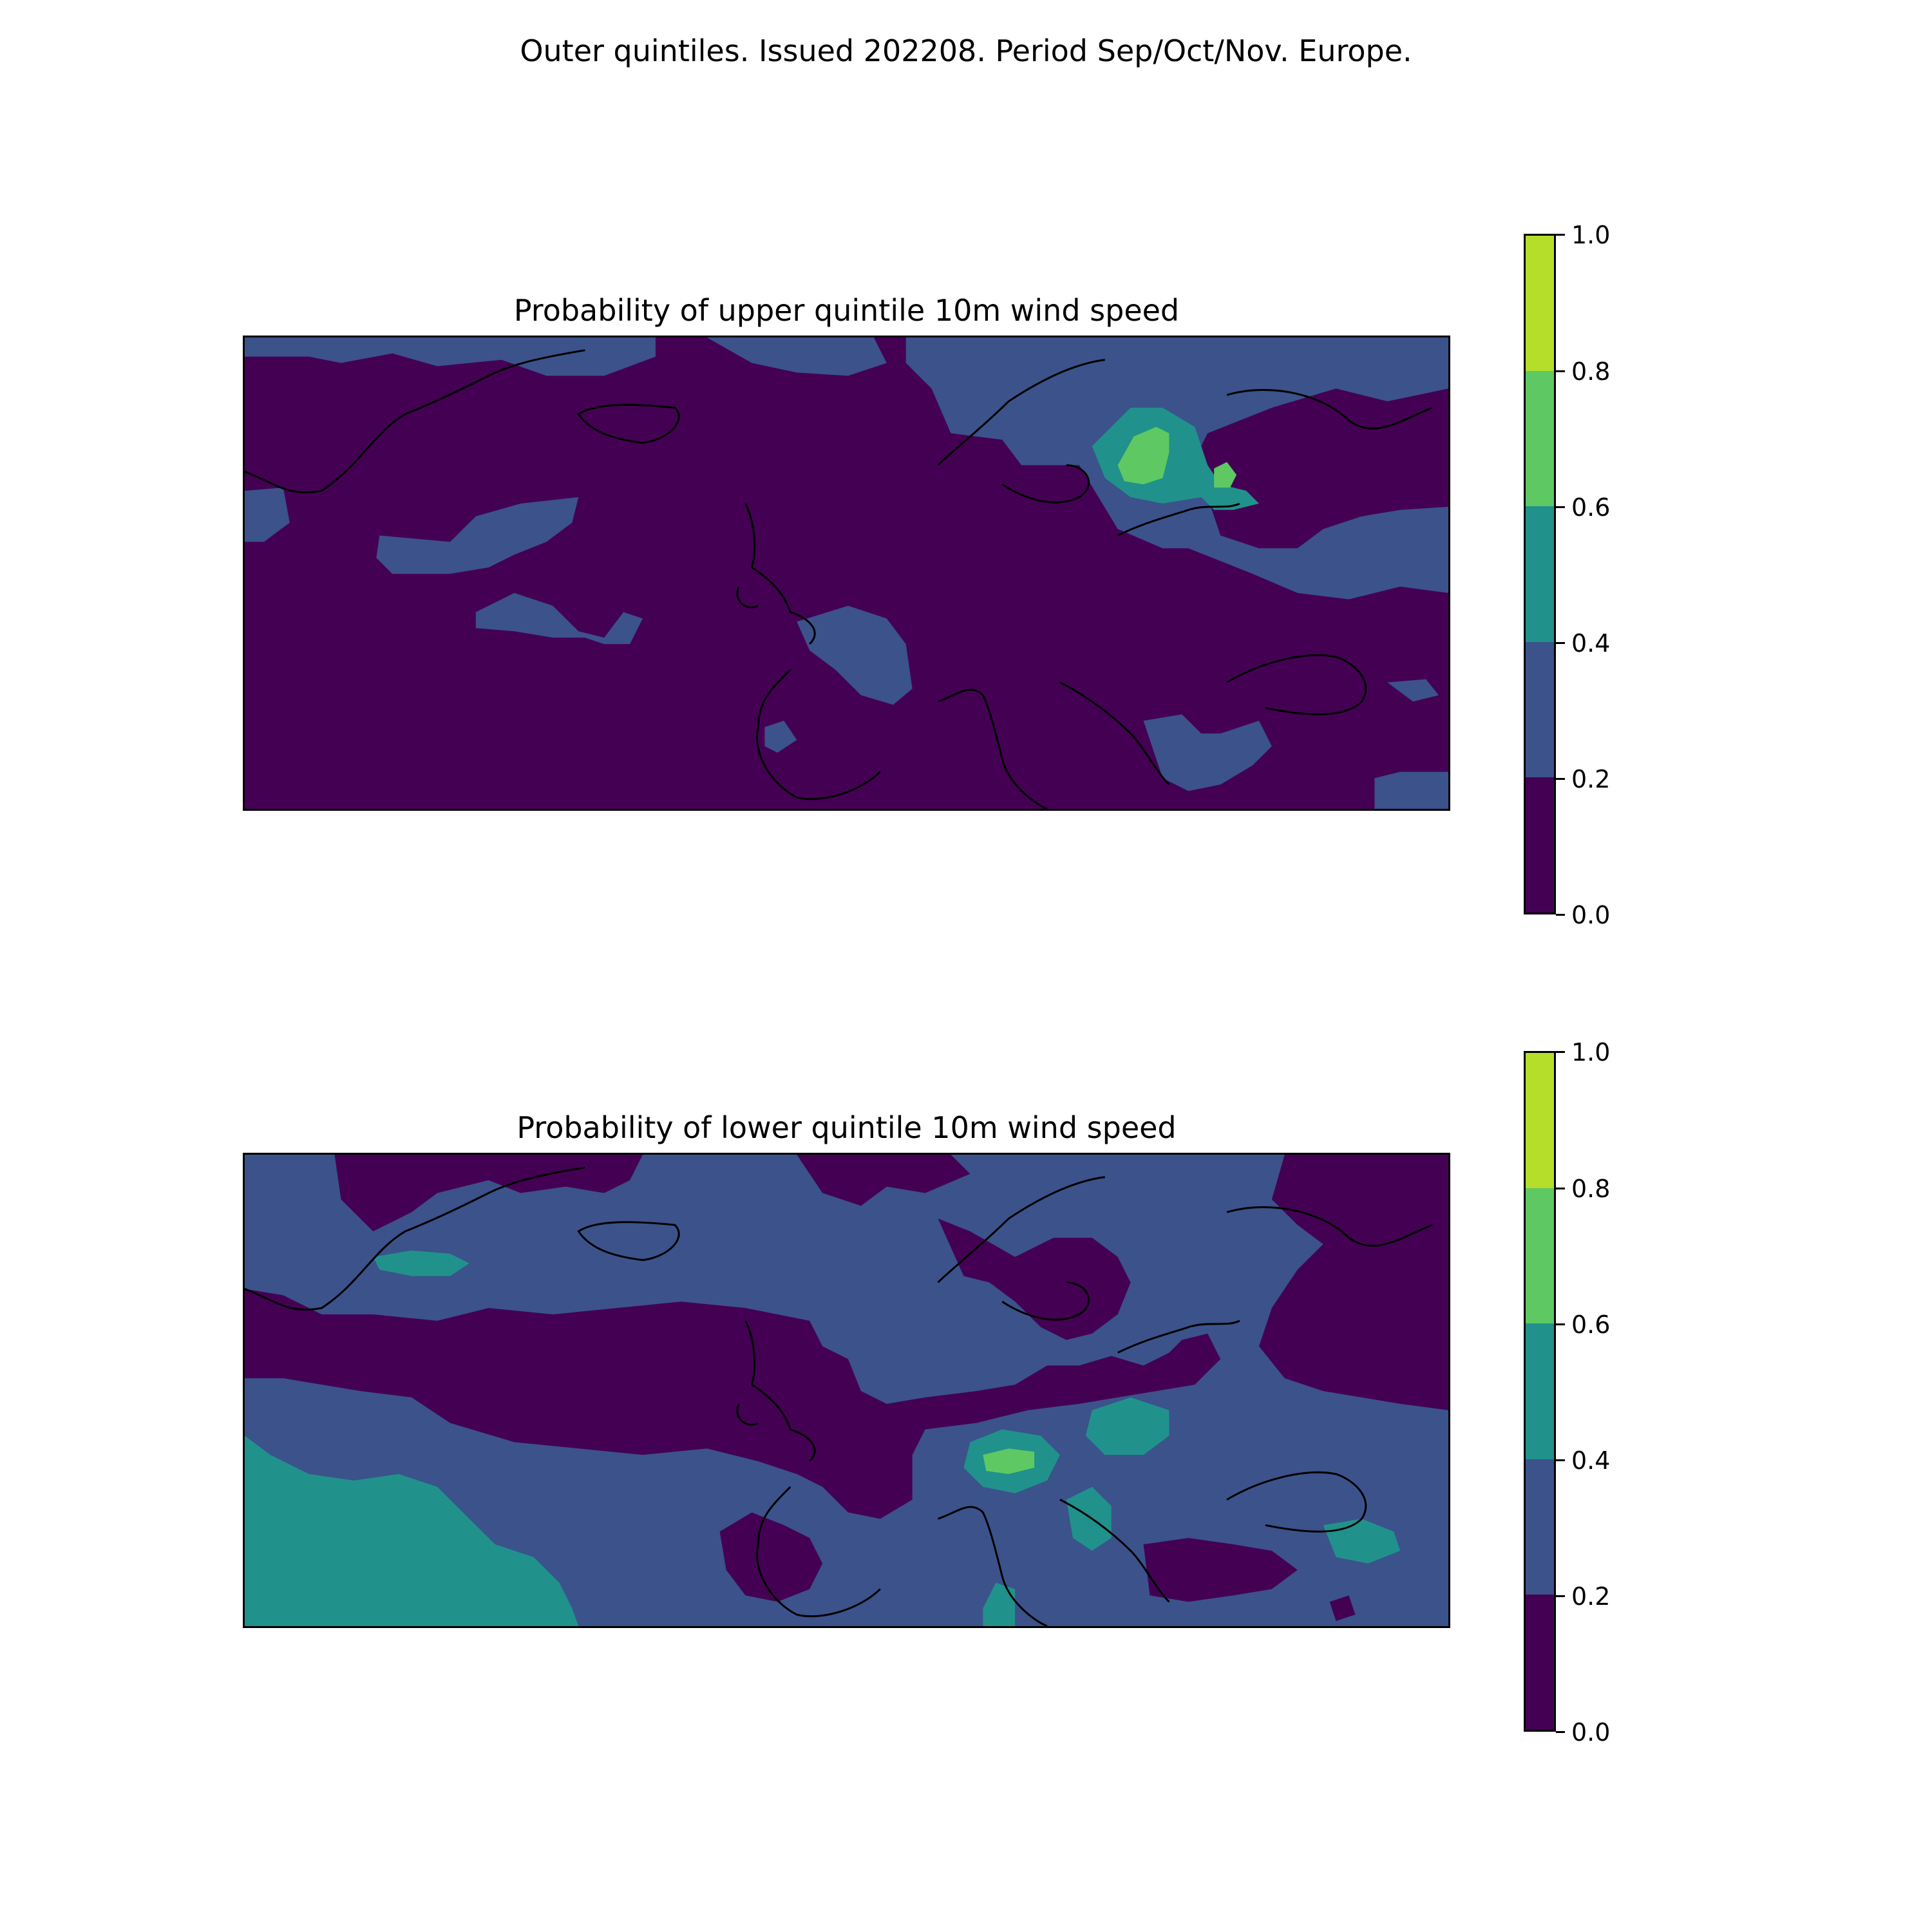 The width and height of the screenshot is (1932, 1932). Describe the element at coordinates (1353, 1283) in the screenshot. I see `contour-russia-northeast` at that location.